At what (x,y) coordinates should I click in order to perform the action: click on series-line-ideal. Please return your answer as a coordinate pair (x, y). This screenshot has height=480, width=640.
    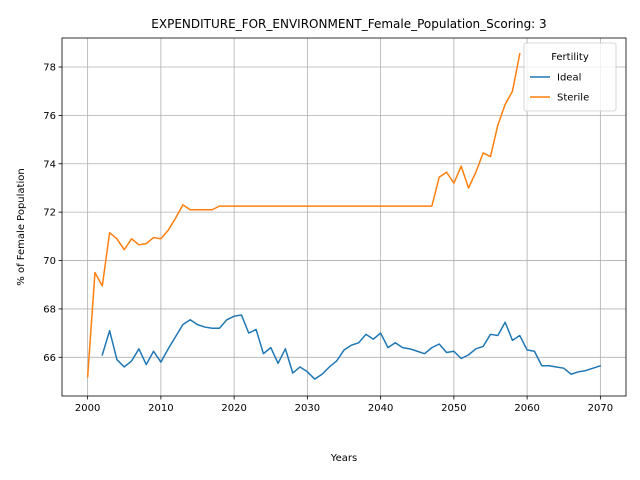
    Looking at the image, I should click on (351, 347).